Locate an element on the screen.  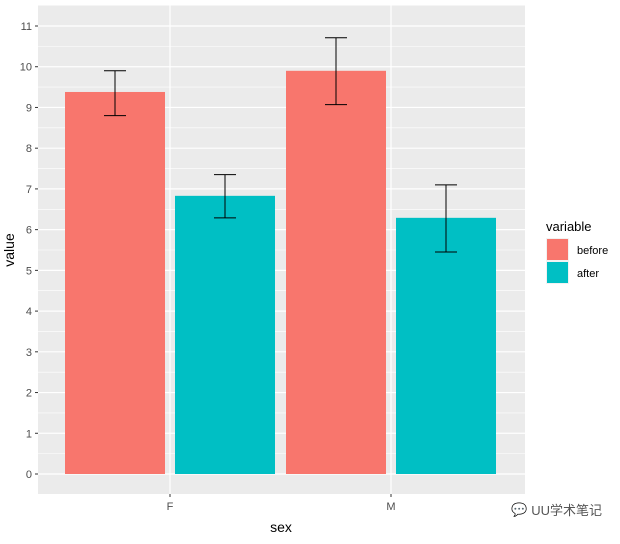
y-tick-label: 2 is located at coordinates (29, 394).